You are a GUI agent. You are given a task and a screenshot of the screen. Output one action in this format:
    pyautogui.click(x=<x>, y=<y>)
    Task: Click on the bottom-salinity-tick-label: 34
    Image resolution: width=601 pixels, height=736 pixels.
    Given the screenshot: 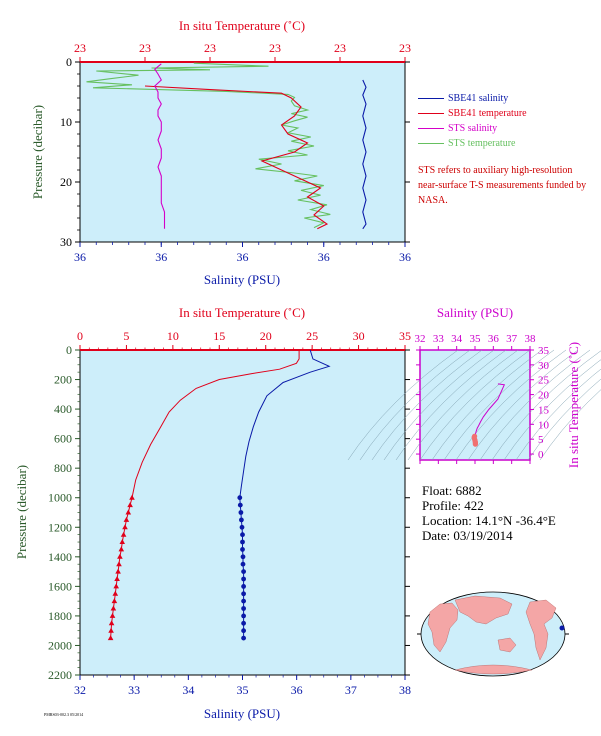 What is the action you would take?
    pyautogui.click(x=188, y=690)
    